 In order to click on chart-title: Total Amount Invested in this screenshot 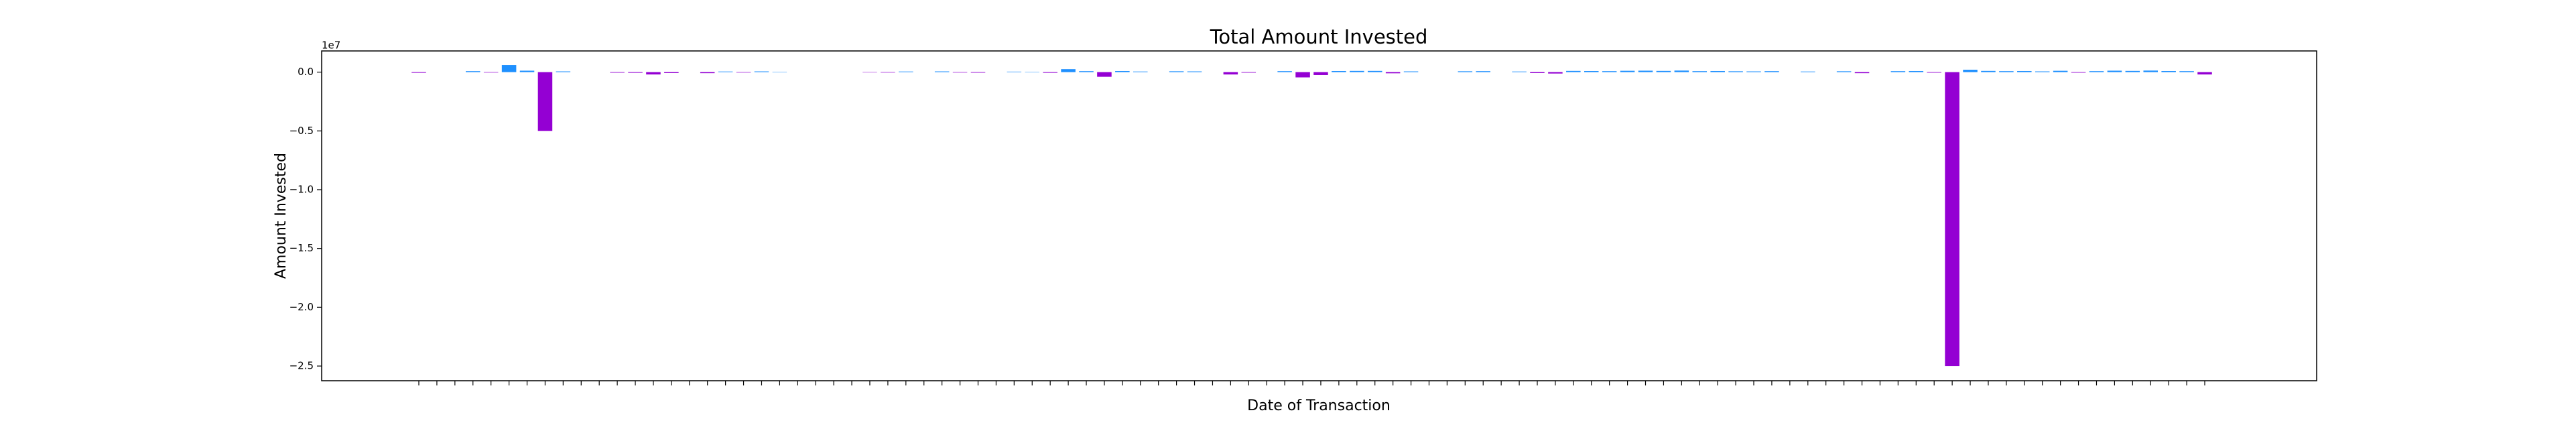, I will do `click(1319, 36)`.